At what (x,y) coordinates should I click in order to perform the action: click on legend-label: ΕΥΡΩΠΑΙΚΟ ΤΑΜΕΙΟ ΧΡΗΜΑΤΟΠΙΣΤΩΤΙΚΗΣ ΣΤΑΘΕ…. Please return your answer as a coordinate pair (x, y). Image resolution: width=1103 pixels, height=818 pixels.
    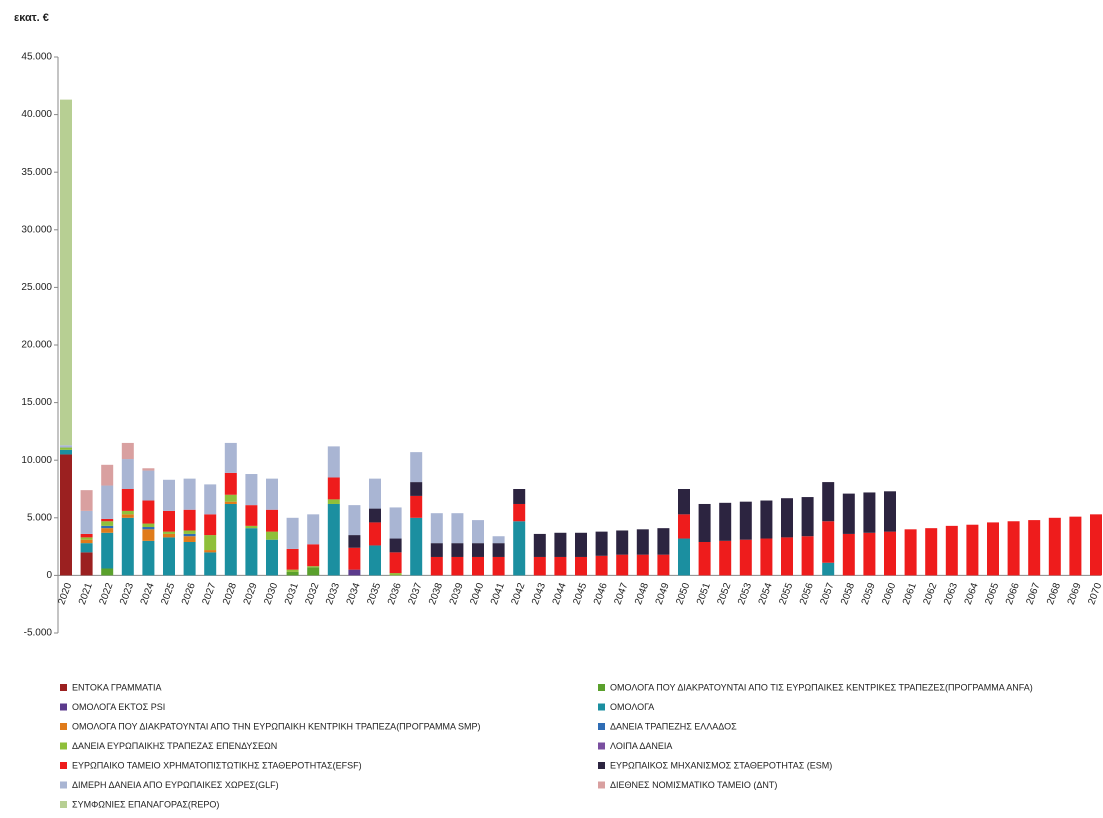
    Looking at the image, I should click on (217, 765).